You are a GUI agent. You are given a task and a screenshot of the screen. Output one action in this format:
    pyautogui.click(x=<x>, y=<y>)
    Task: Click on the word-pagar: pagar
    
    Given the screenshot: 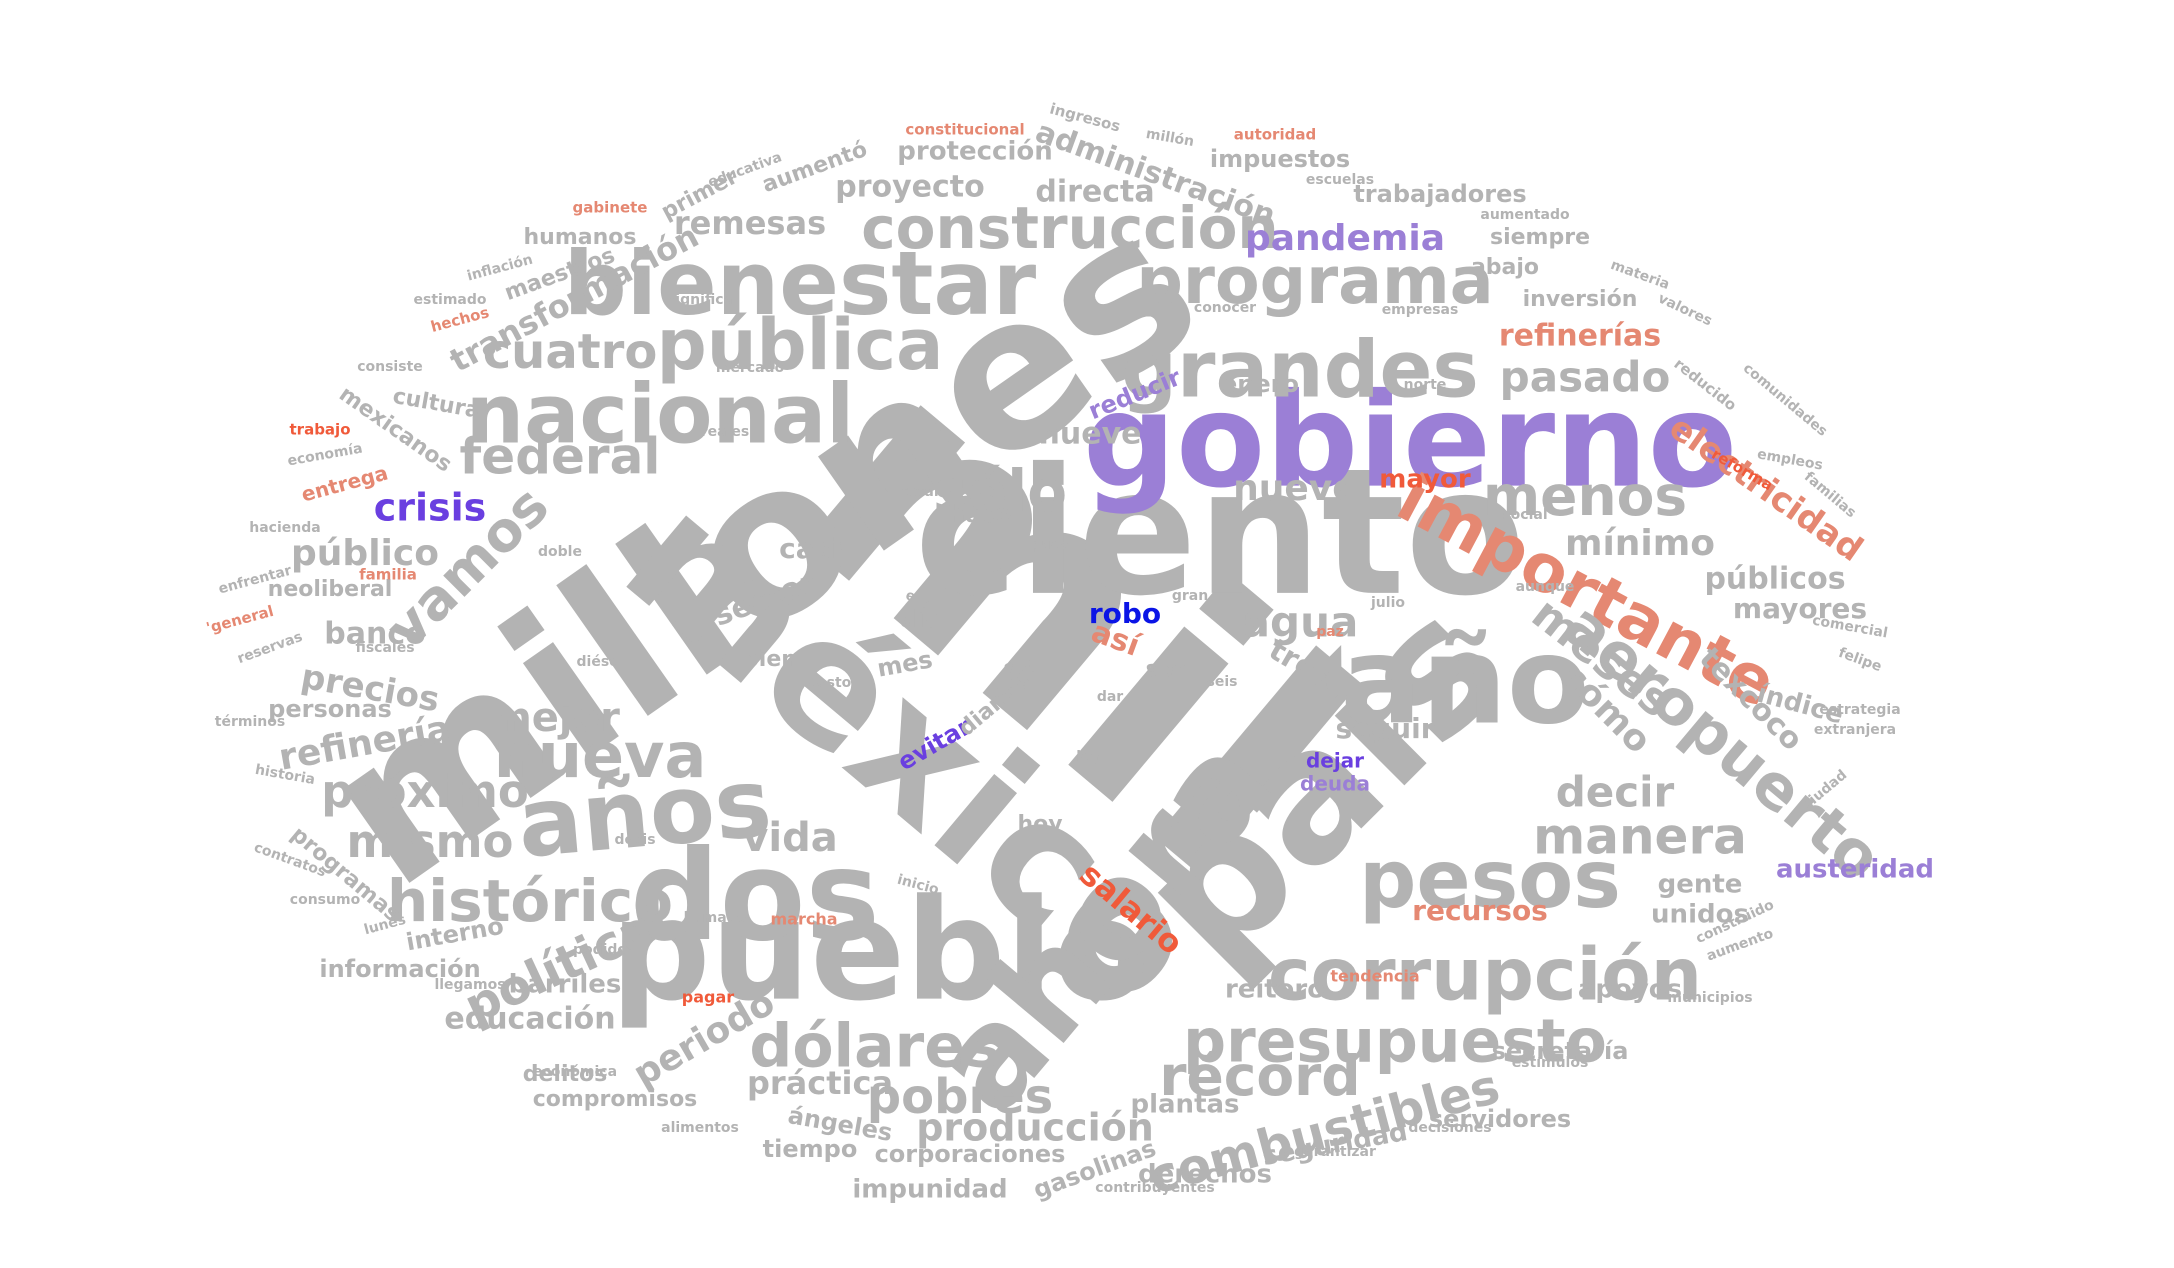 What is the action you would take?
    pyautogui.click(x=708, y=997)
    